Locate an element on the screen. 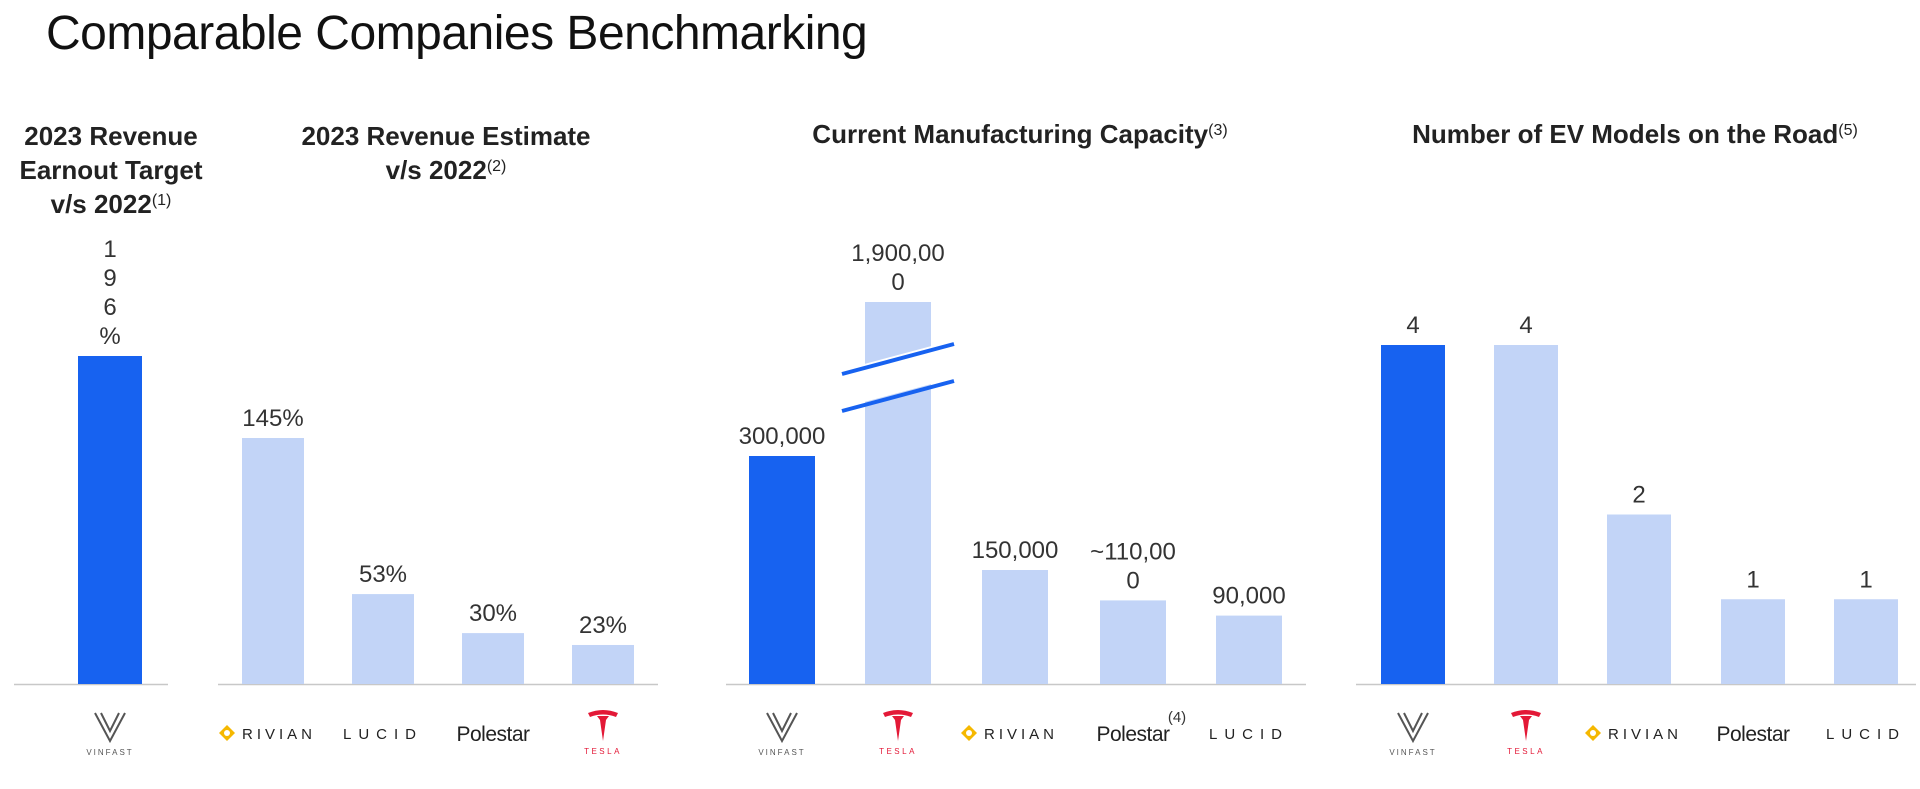  panel-title-line: Number of EV Models on the Road is located at coordinates (1625, 134).